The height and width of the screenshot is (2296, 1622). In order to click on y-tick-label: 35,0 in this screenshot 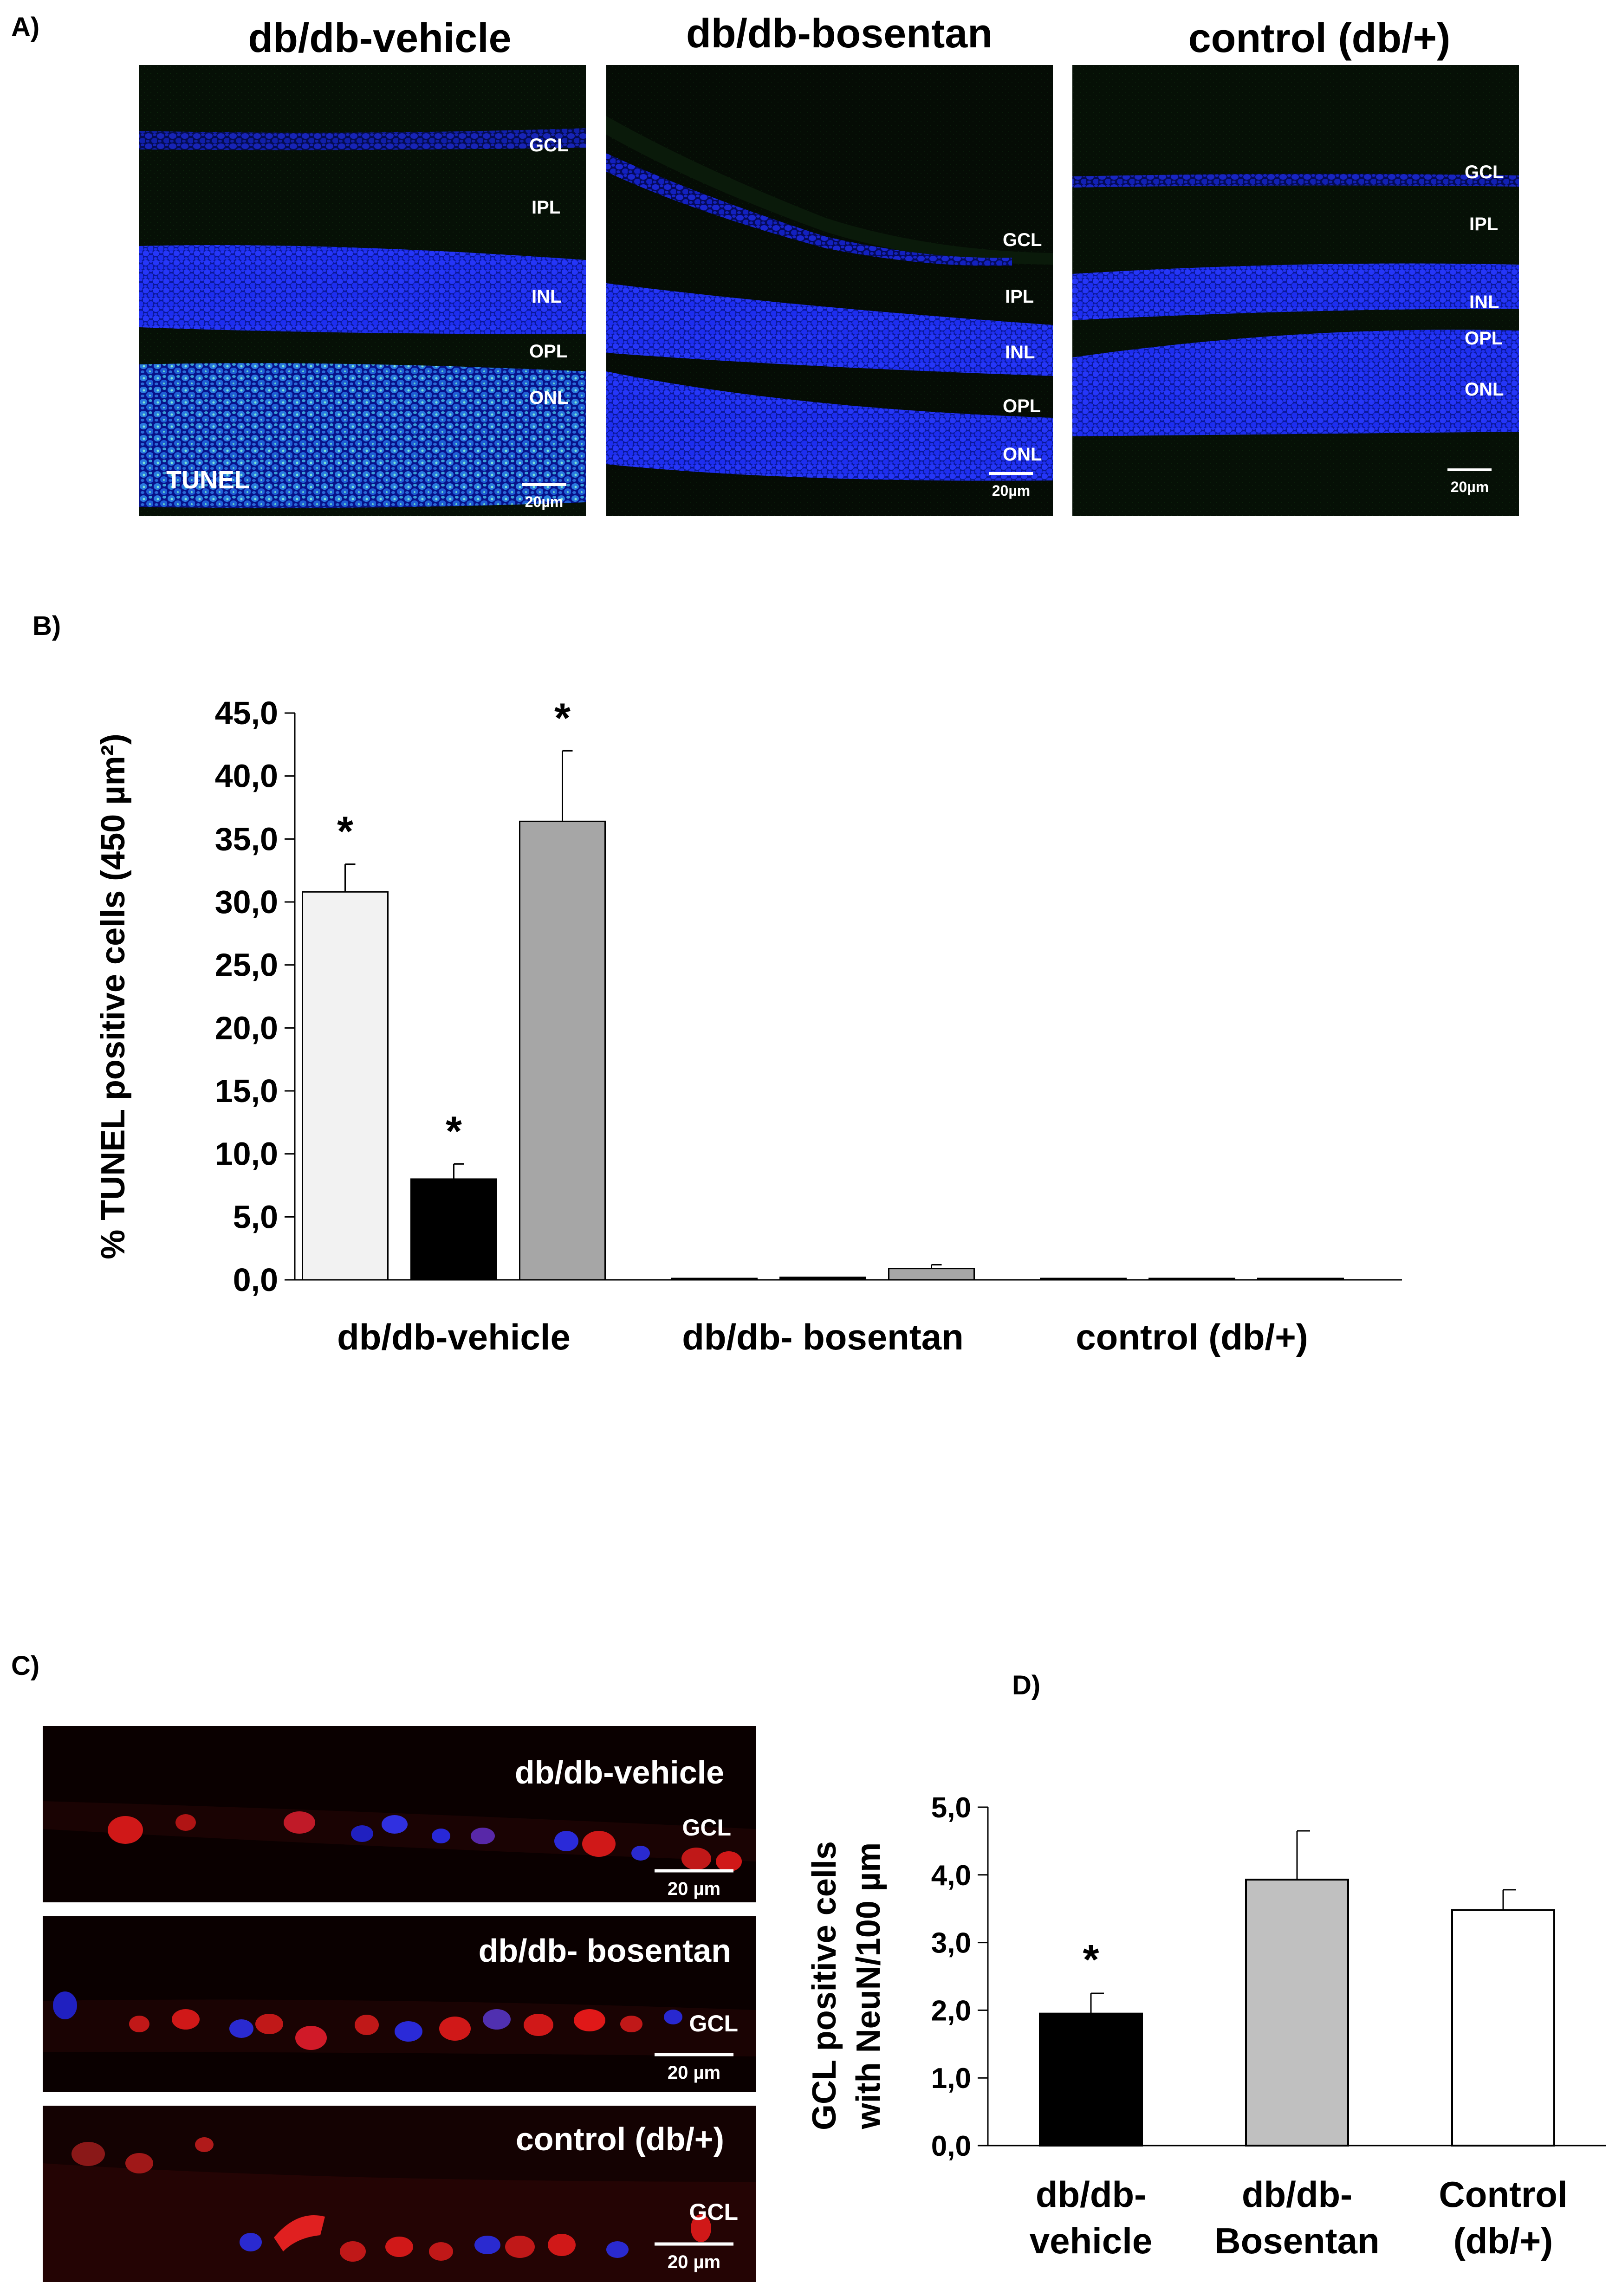, I will do `click(246, 839)`.